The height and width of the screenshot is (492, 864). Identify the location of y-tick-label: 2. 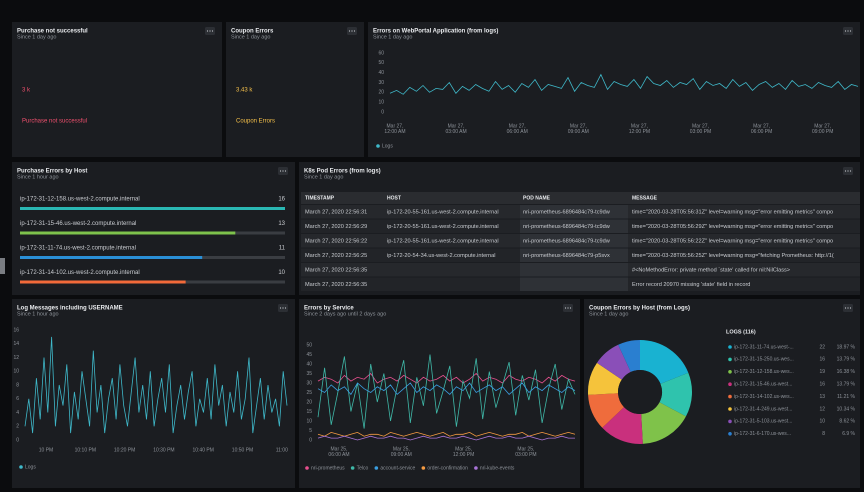
(17, 427).